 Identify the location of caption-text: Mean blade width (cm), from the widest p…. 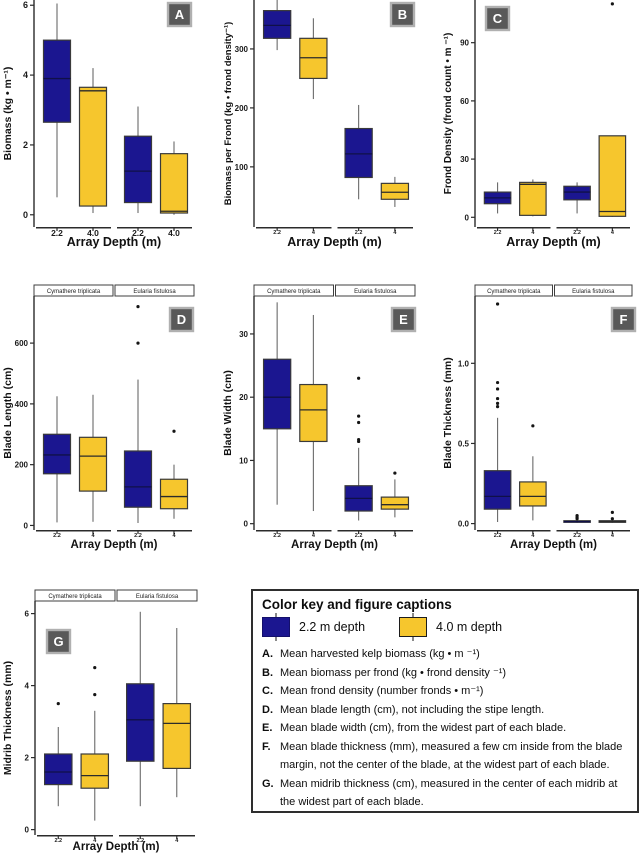
(423, 728).